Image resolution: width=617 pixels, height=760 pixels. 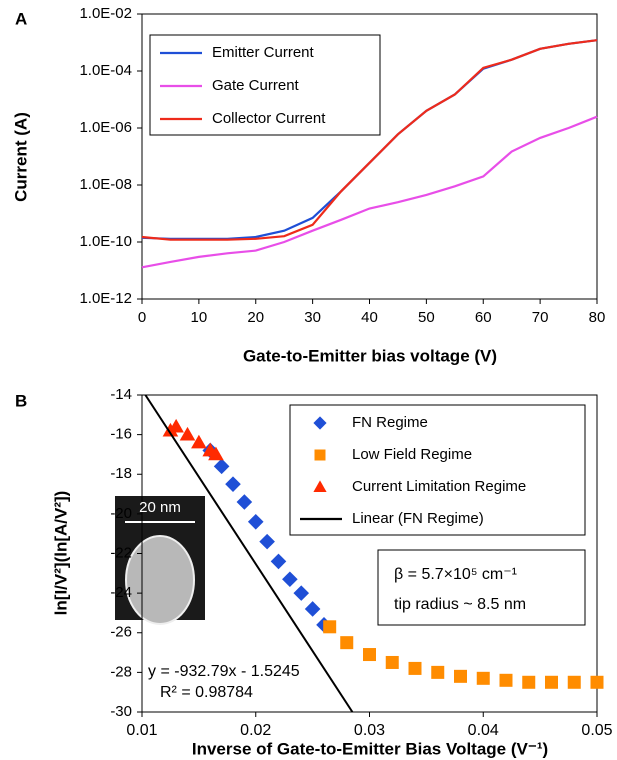 What do you see at coordinates (121, 434) in the screenshot?
I see `y-tick-label: -16` at bounding box center [121, 434].